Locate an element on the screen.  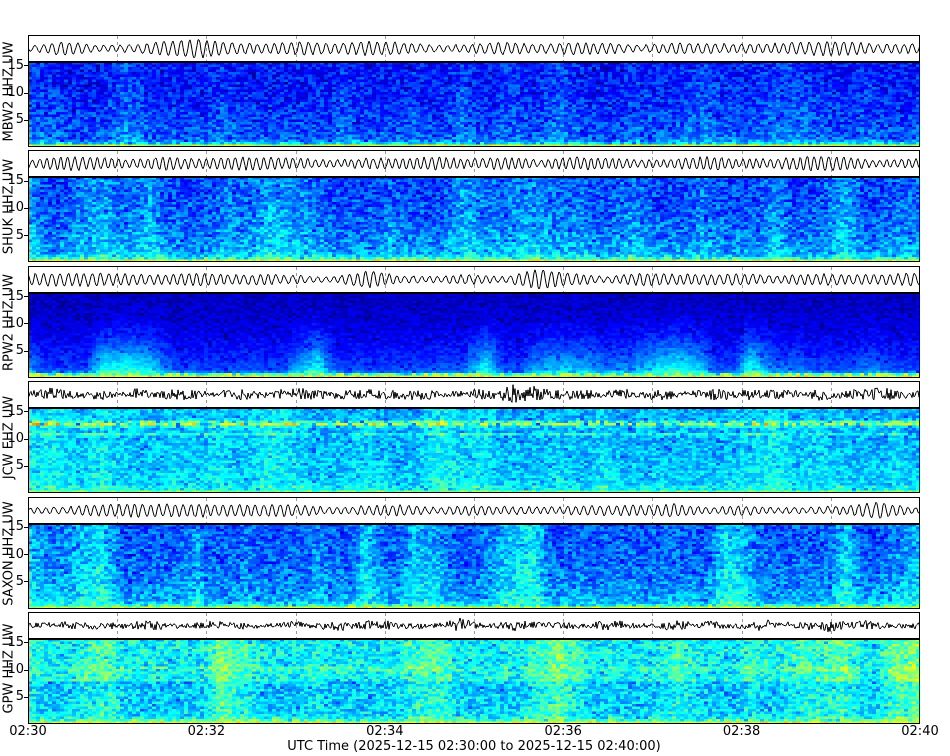
station-panel-gpw is located at coordinates (474, 668).